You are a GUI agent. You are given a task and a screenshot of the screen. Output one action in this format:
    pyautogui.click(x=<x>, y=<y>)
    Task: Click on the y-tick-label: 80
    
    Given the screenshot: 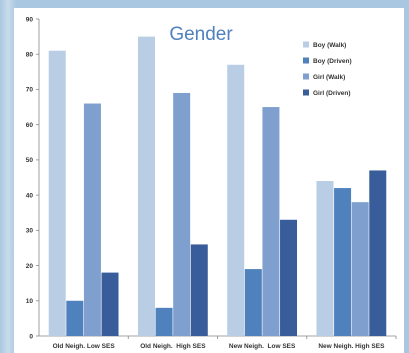 What is the action you would take?
    pyautogui.click(x=30, y=55)
    